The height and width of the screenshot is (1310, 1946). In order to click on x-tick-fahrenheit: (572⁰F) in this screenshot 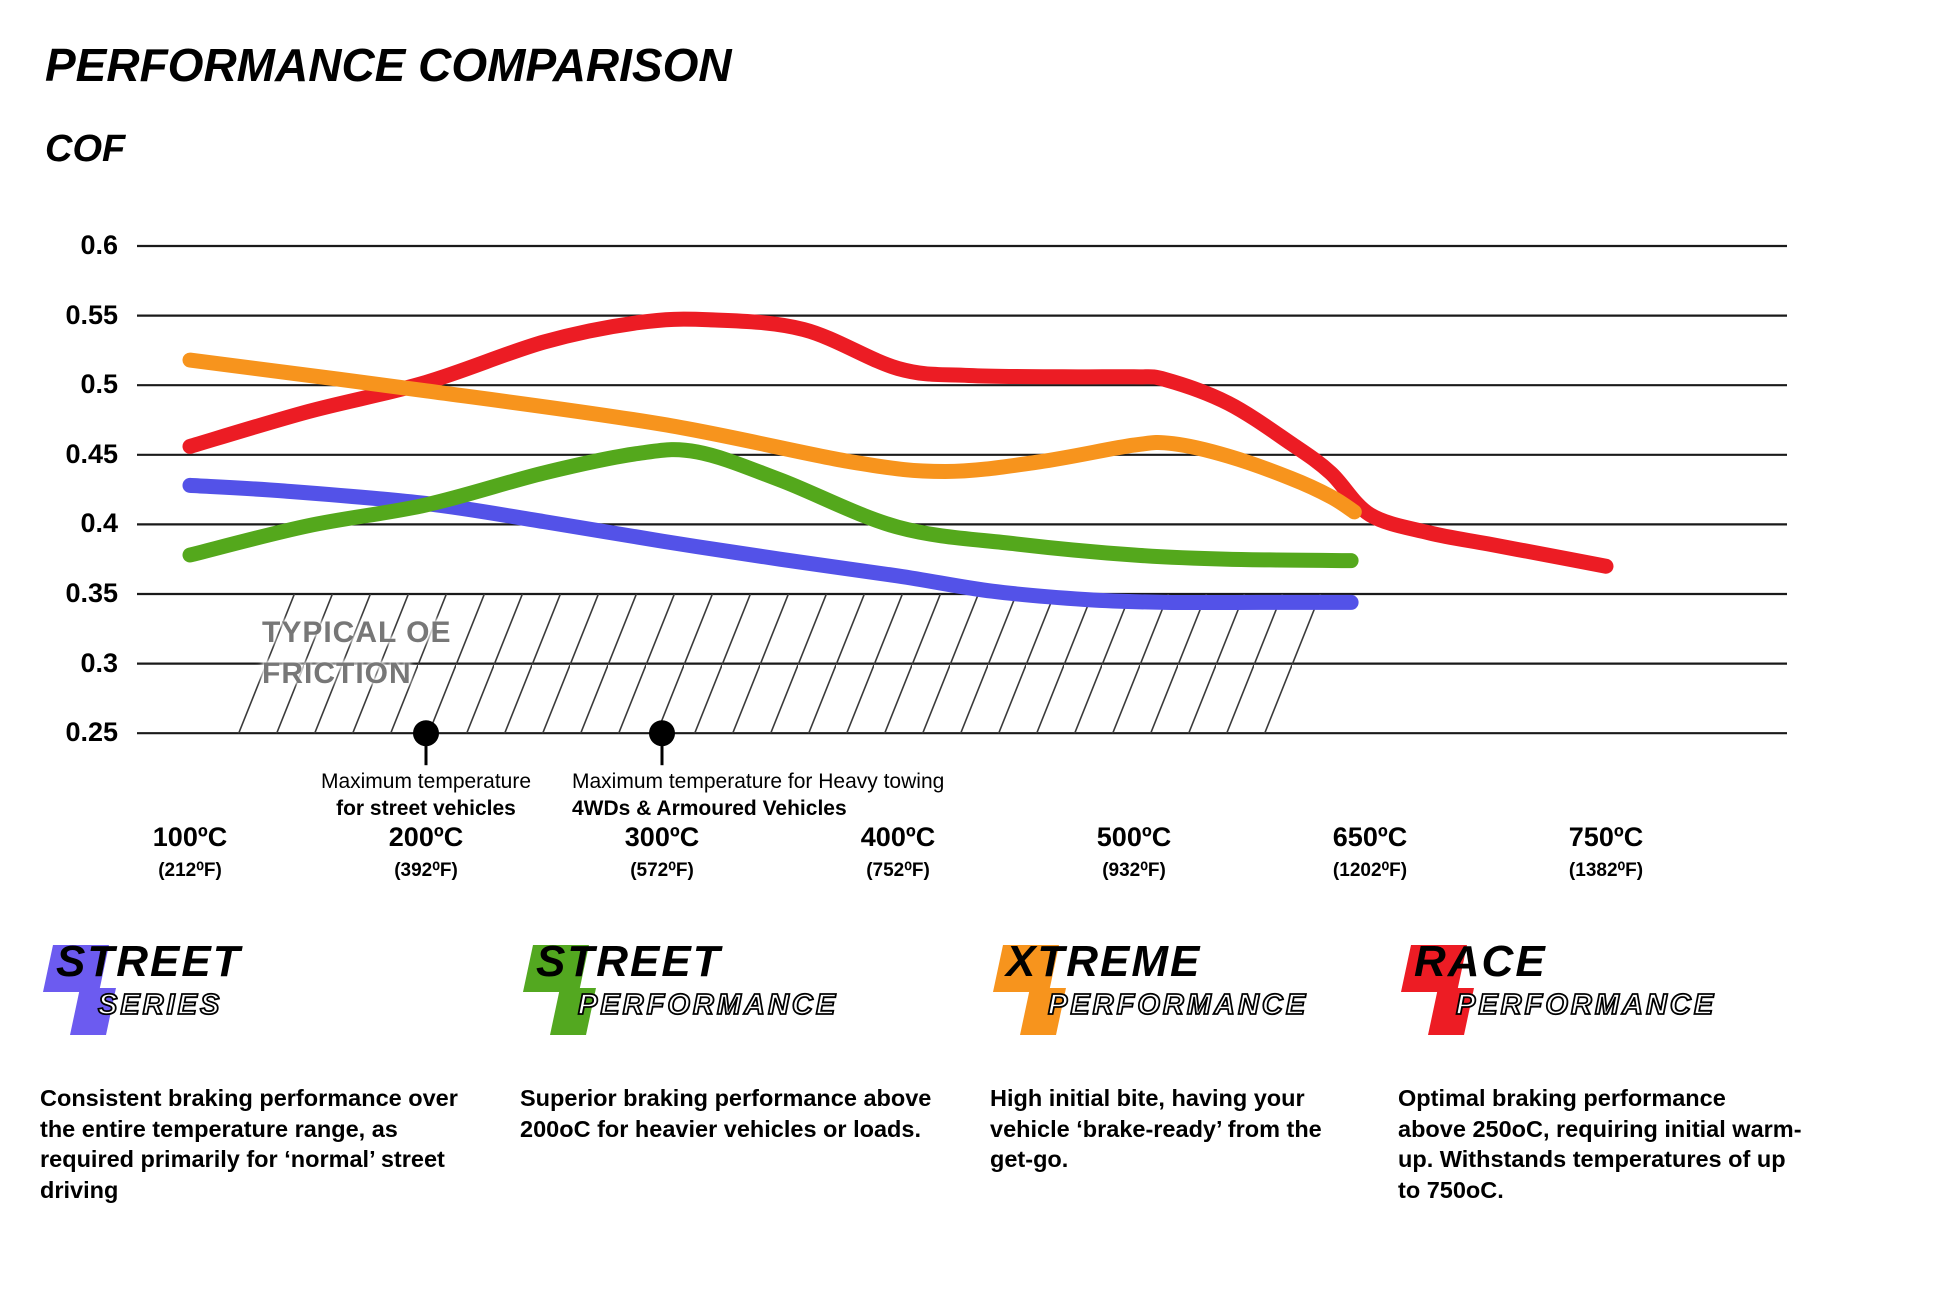, I will do `click(662, 870)`.